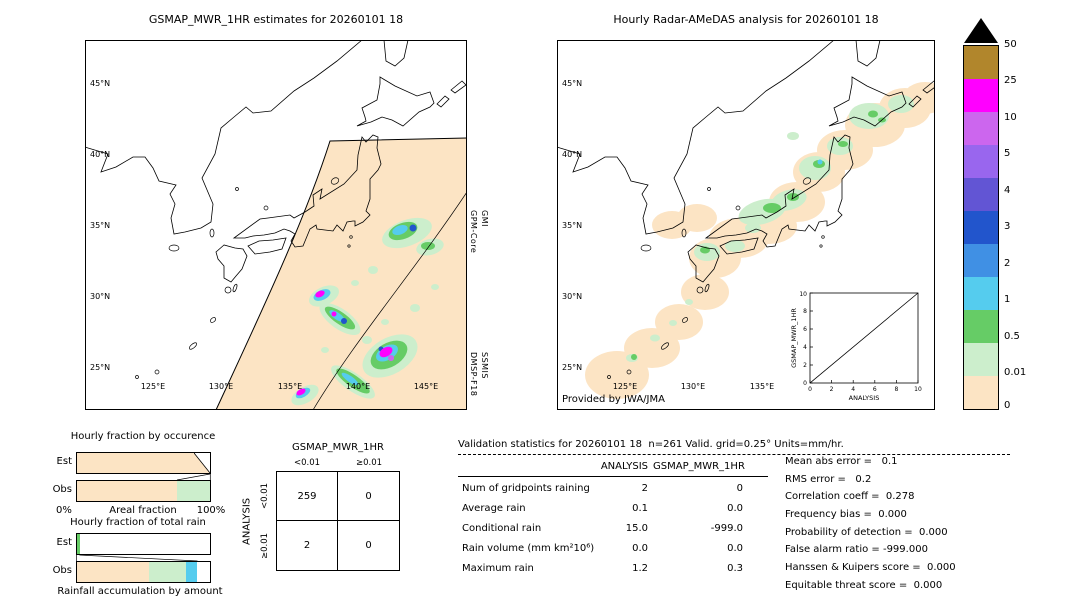 The height and width of the screenshot is (612, 1080). What do you see at coordinates (803, 294) in the screenshot?
I see `svg-text: 10` at bounding box center [803, 294].